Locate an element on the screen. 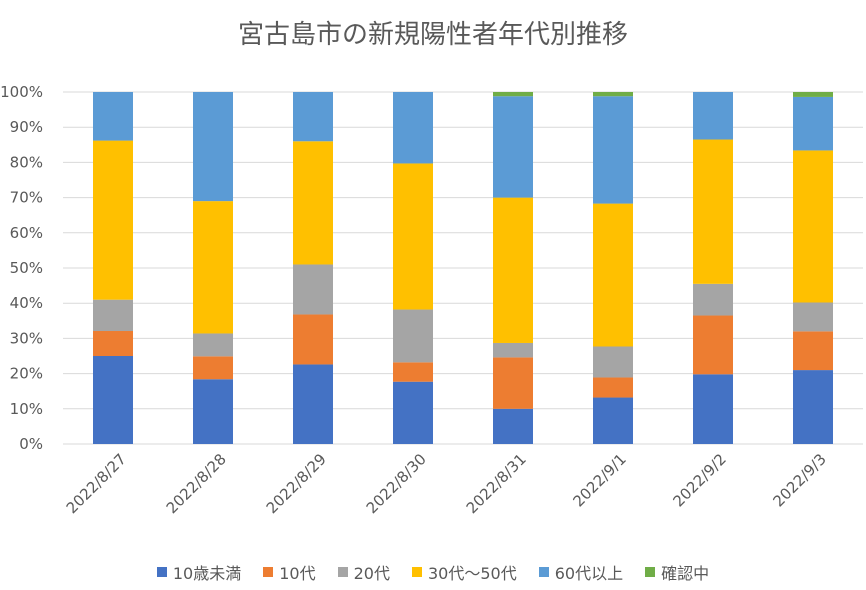 The image size is (866, 590). x-tick-label: 2022/8/30 is located at coordinates (396, 483).